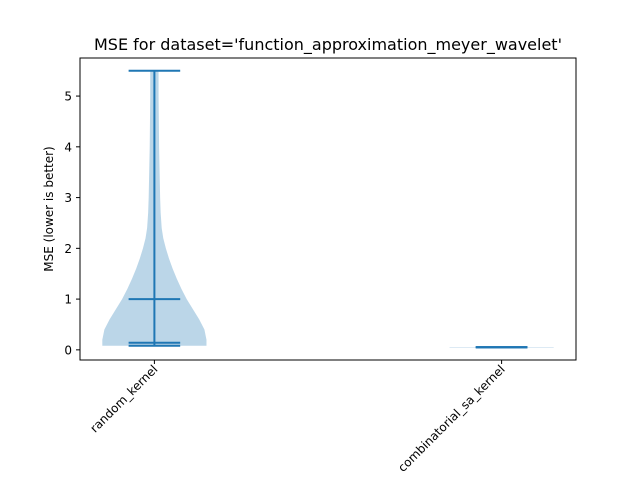 The width and height of the screenshot is (640, 480). What do you see at coordinates (451, 418) in the screenshot?
I see `x-tick-label: combinatorial_sa_kernel` at bounding box center [451, 418].